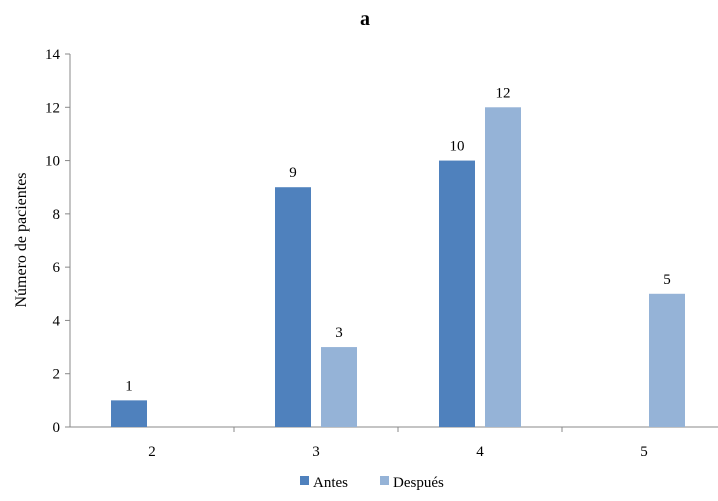 This screenshot has width=718, height=501. What do you see at coordinates (330, 483) in the screenshot?
I see `legend-label: Antes` at bounding box center [330, 483].